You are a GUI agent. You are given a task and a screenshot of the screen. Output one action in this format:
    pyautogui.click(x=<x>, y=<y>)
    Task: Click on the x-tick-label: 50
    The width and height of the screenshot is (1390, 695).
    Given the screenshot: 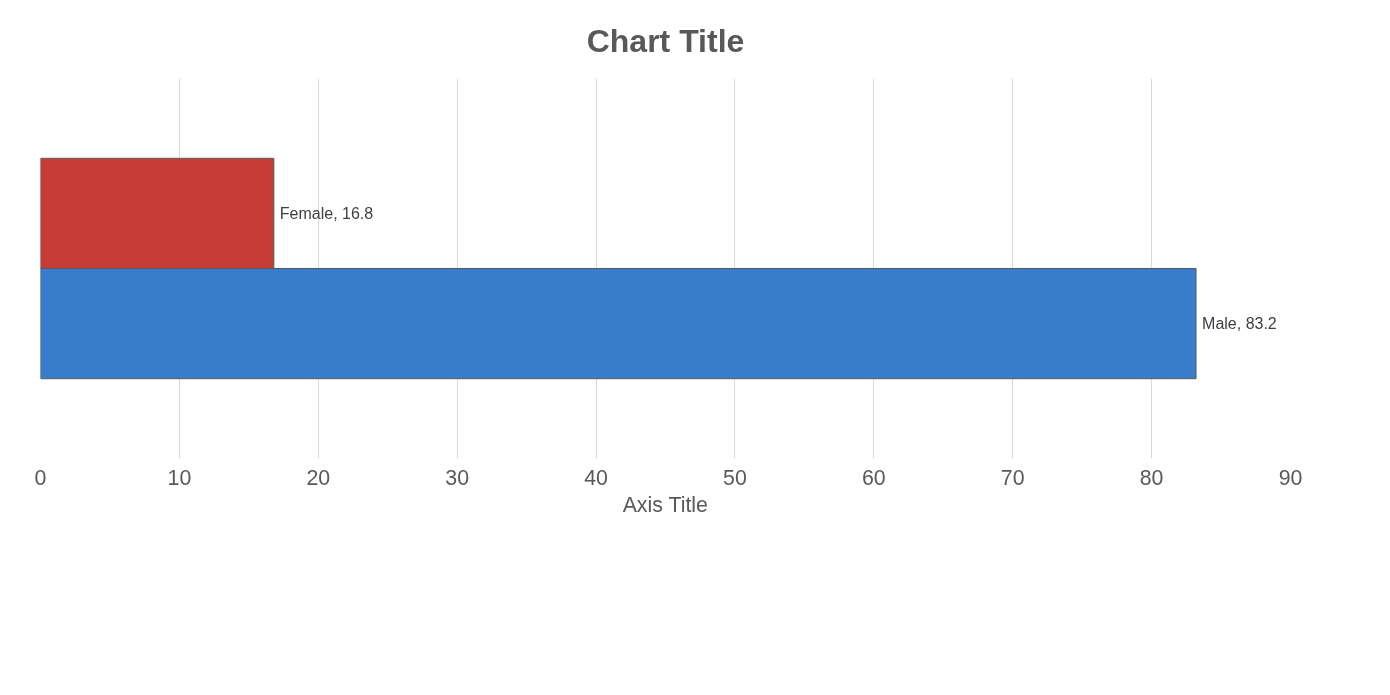 What is the action you would take?
    pyautogui.click(x=735, y=477)
    